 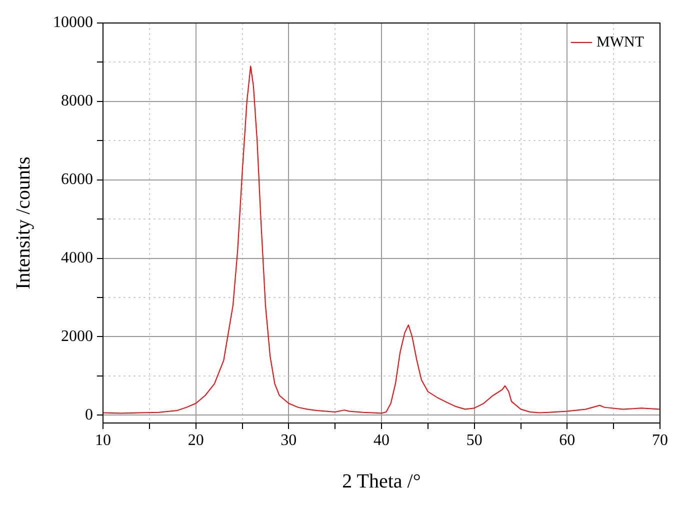 I want to click on y-axis-title: Intensity /counts, so click(x=23, y=223).